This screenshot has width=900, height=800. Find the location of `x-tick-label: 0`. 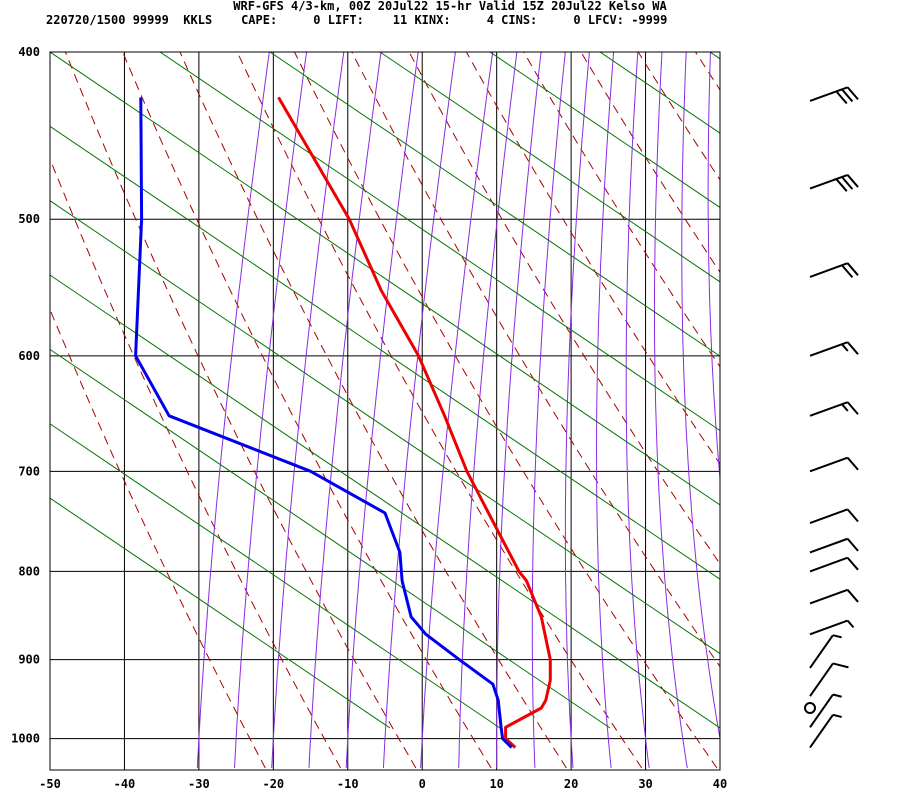

x-tick-label: 0 is located at coordinates (422, 784).